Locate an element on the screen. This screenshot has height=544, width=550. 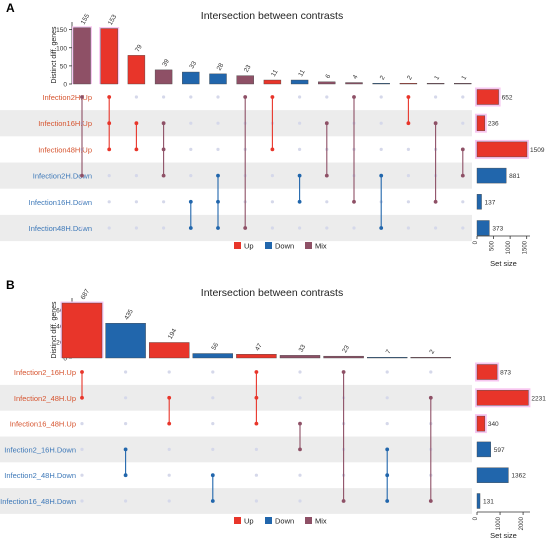
intersection-count-label: 194 is located at coordinates (173, 333).